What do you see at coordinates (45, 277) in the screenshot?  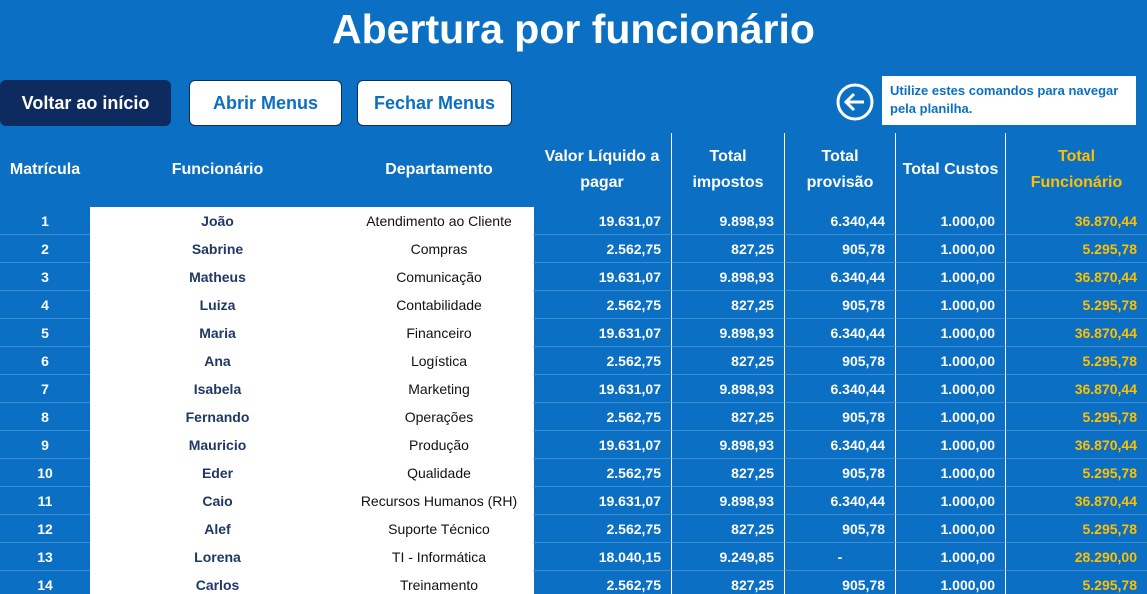 I see `table-cell: 3` at bounding box center [45, 277].